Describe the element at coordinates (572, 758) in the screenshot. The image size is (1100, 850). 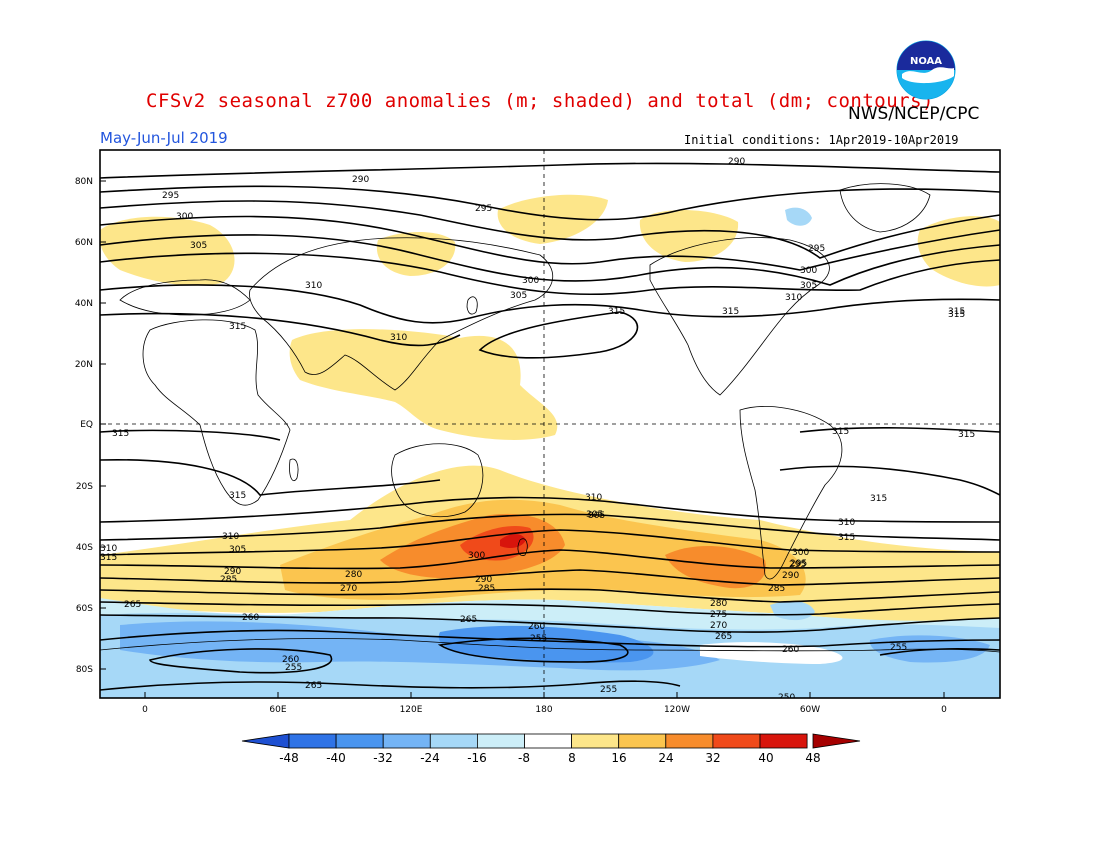
I see `colorbar-label: 8` at that location.